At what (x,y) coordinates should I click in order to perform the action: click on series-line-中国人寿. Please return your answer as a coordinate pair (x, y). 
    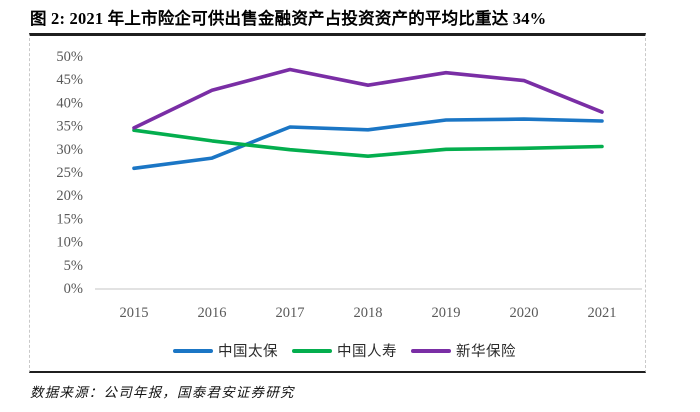
    Looking at the image, I should click on (368, 143).